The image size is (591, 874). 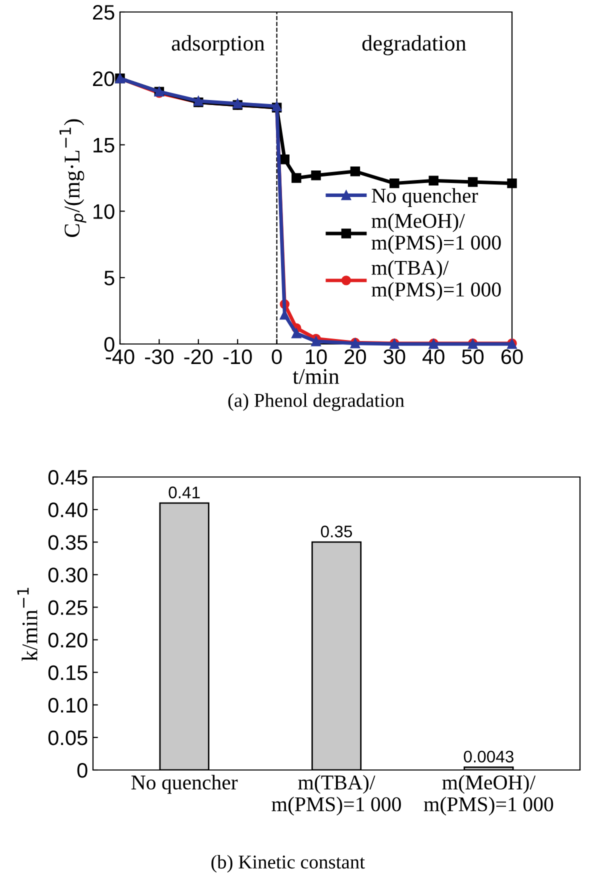 What do you see at coordinates (512, 356) in the screenshot?
I see `x-tick-label: 60` at bounding box center [512, 356].